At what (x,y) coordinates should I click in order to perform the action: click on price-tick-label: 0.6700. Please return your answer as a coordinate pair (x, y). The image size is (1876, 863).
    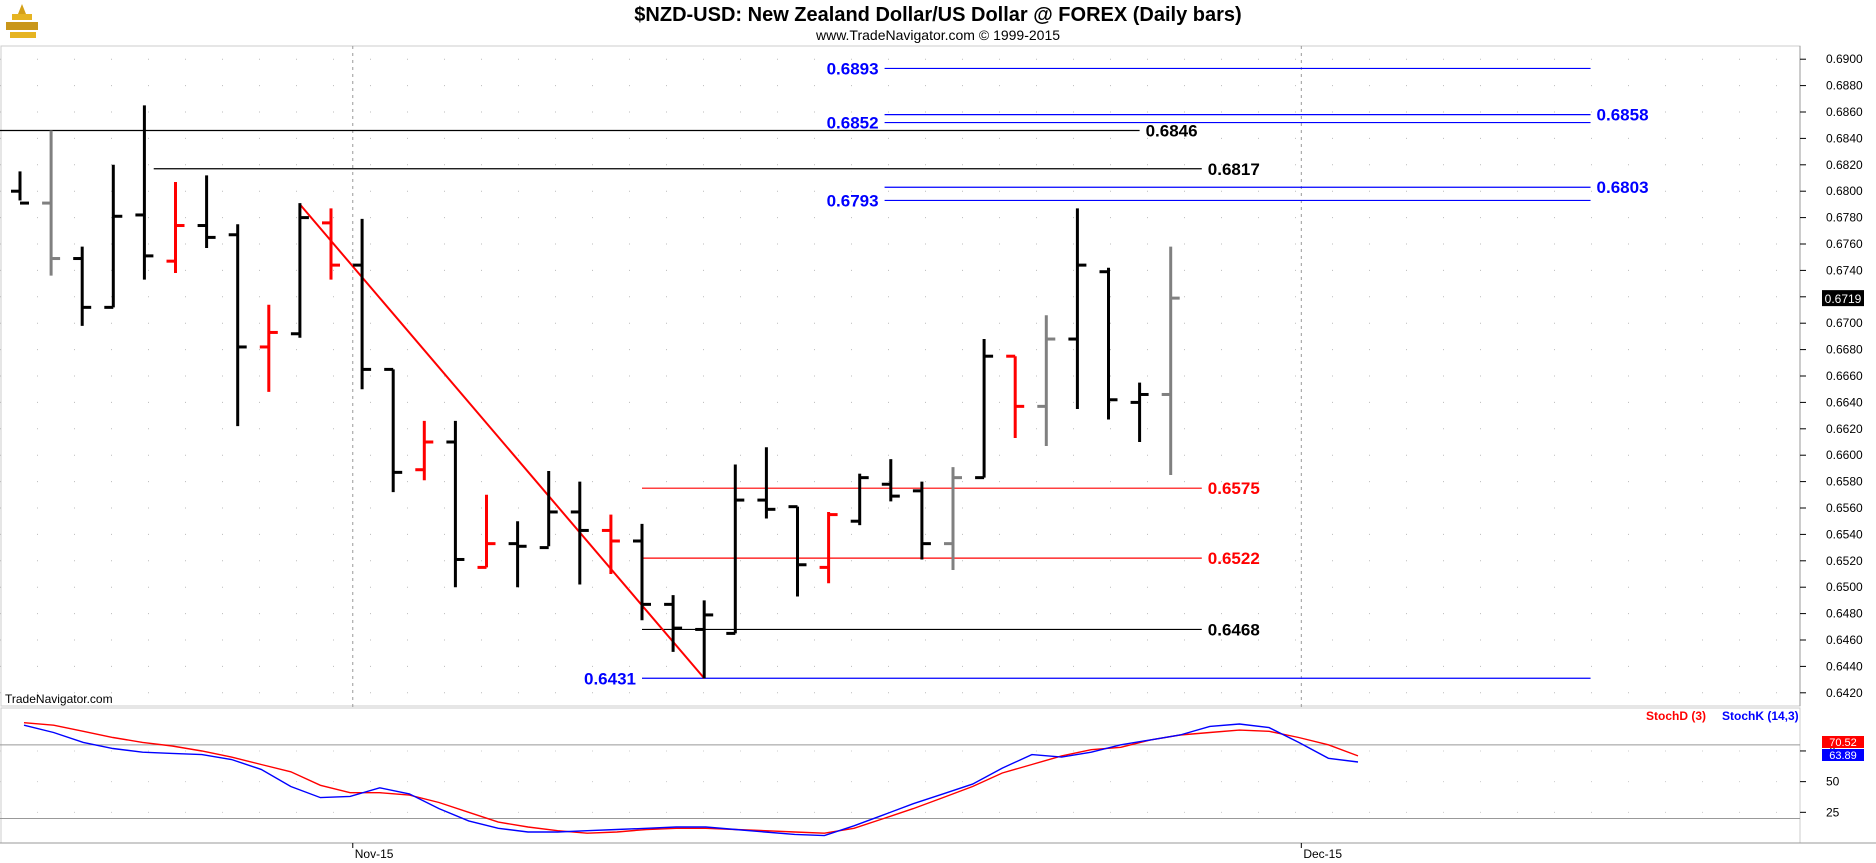
    Looking at the image, I should click on (1844, 323).